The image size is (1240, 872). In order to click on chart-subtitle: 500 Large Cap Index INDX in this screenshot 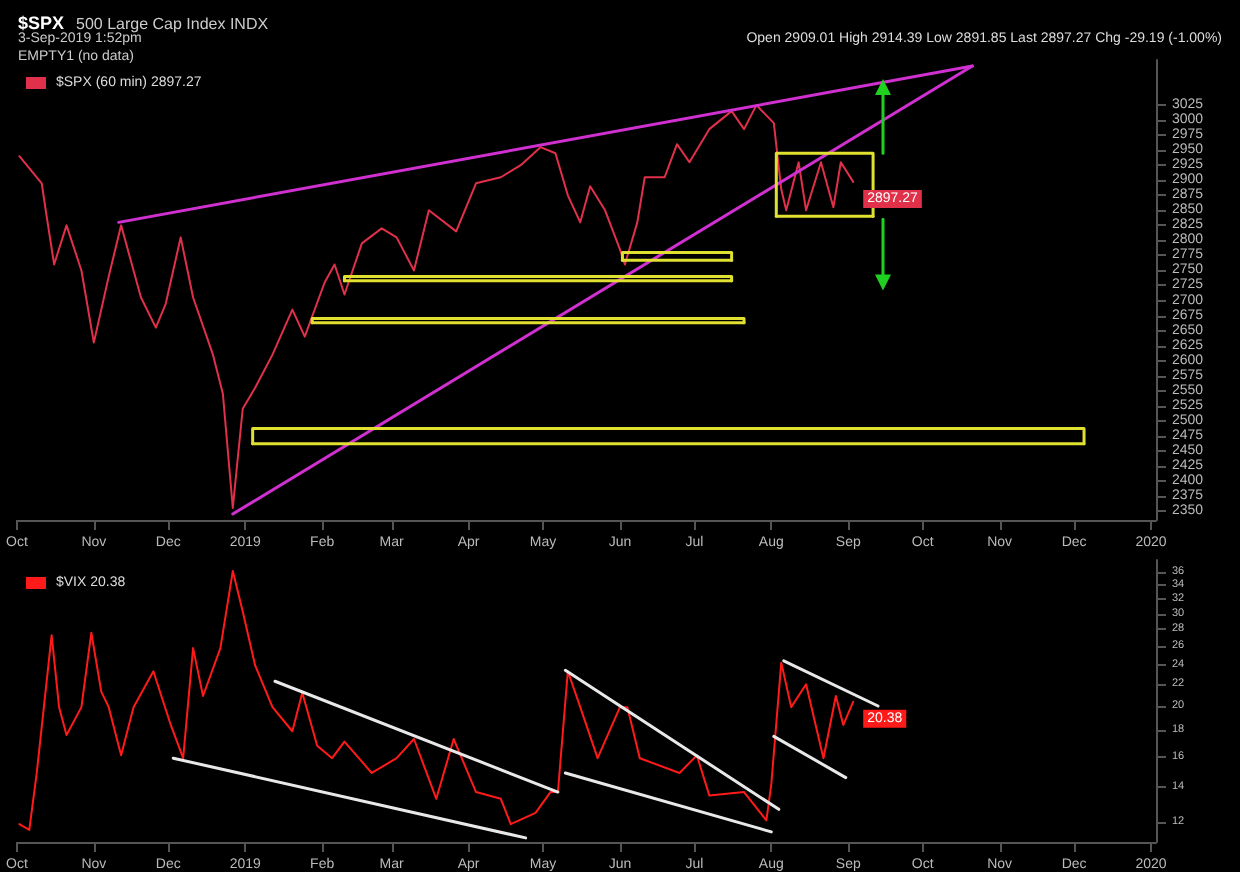, I will do `click(173, 24)`.